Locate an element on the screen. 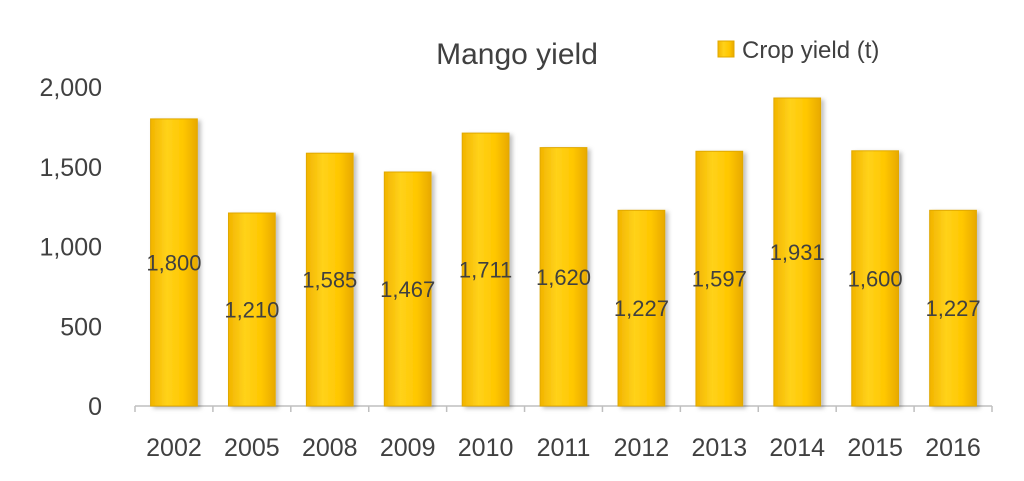 The image size is (1024, 481). y-tick-label: 1,000 is located at coordinates (70, 248).